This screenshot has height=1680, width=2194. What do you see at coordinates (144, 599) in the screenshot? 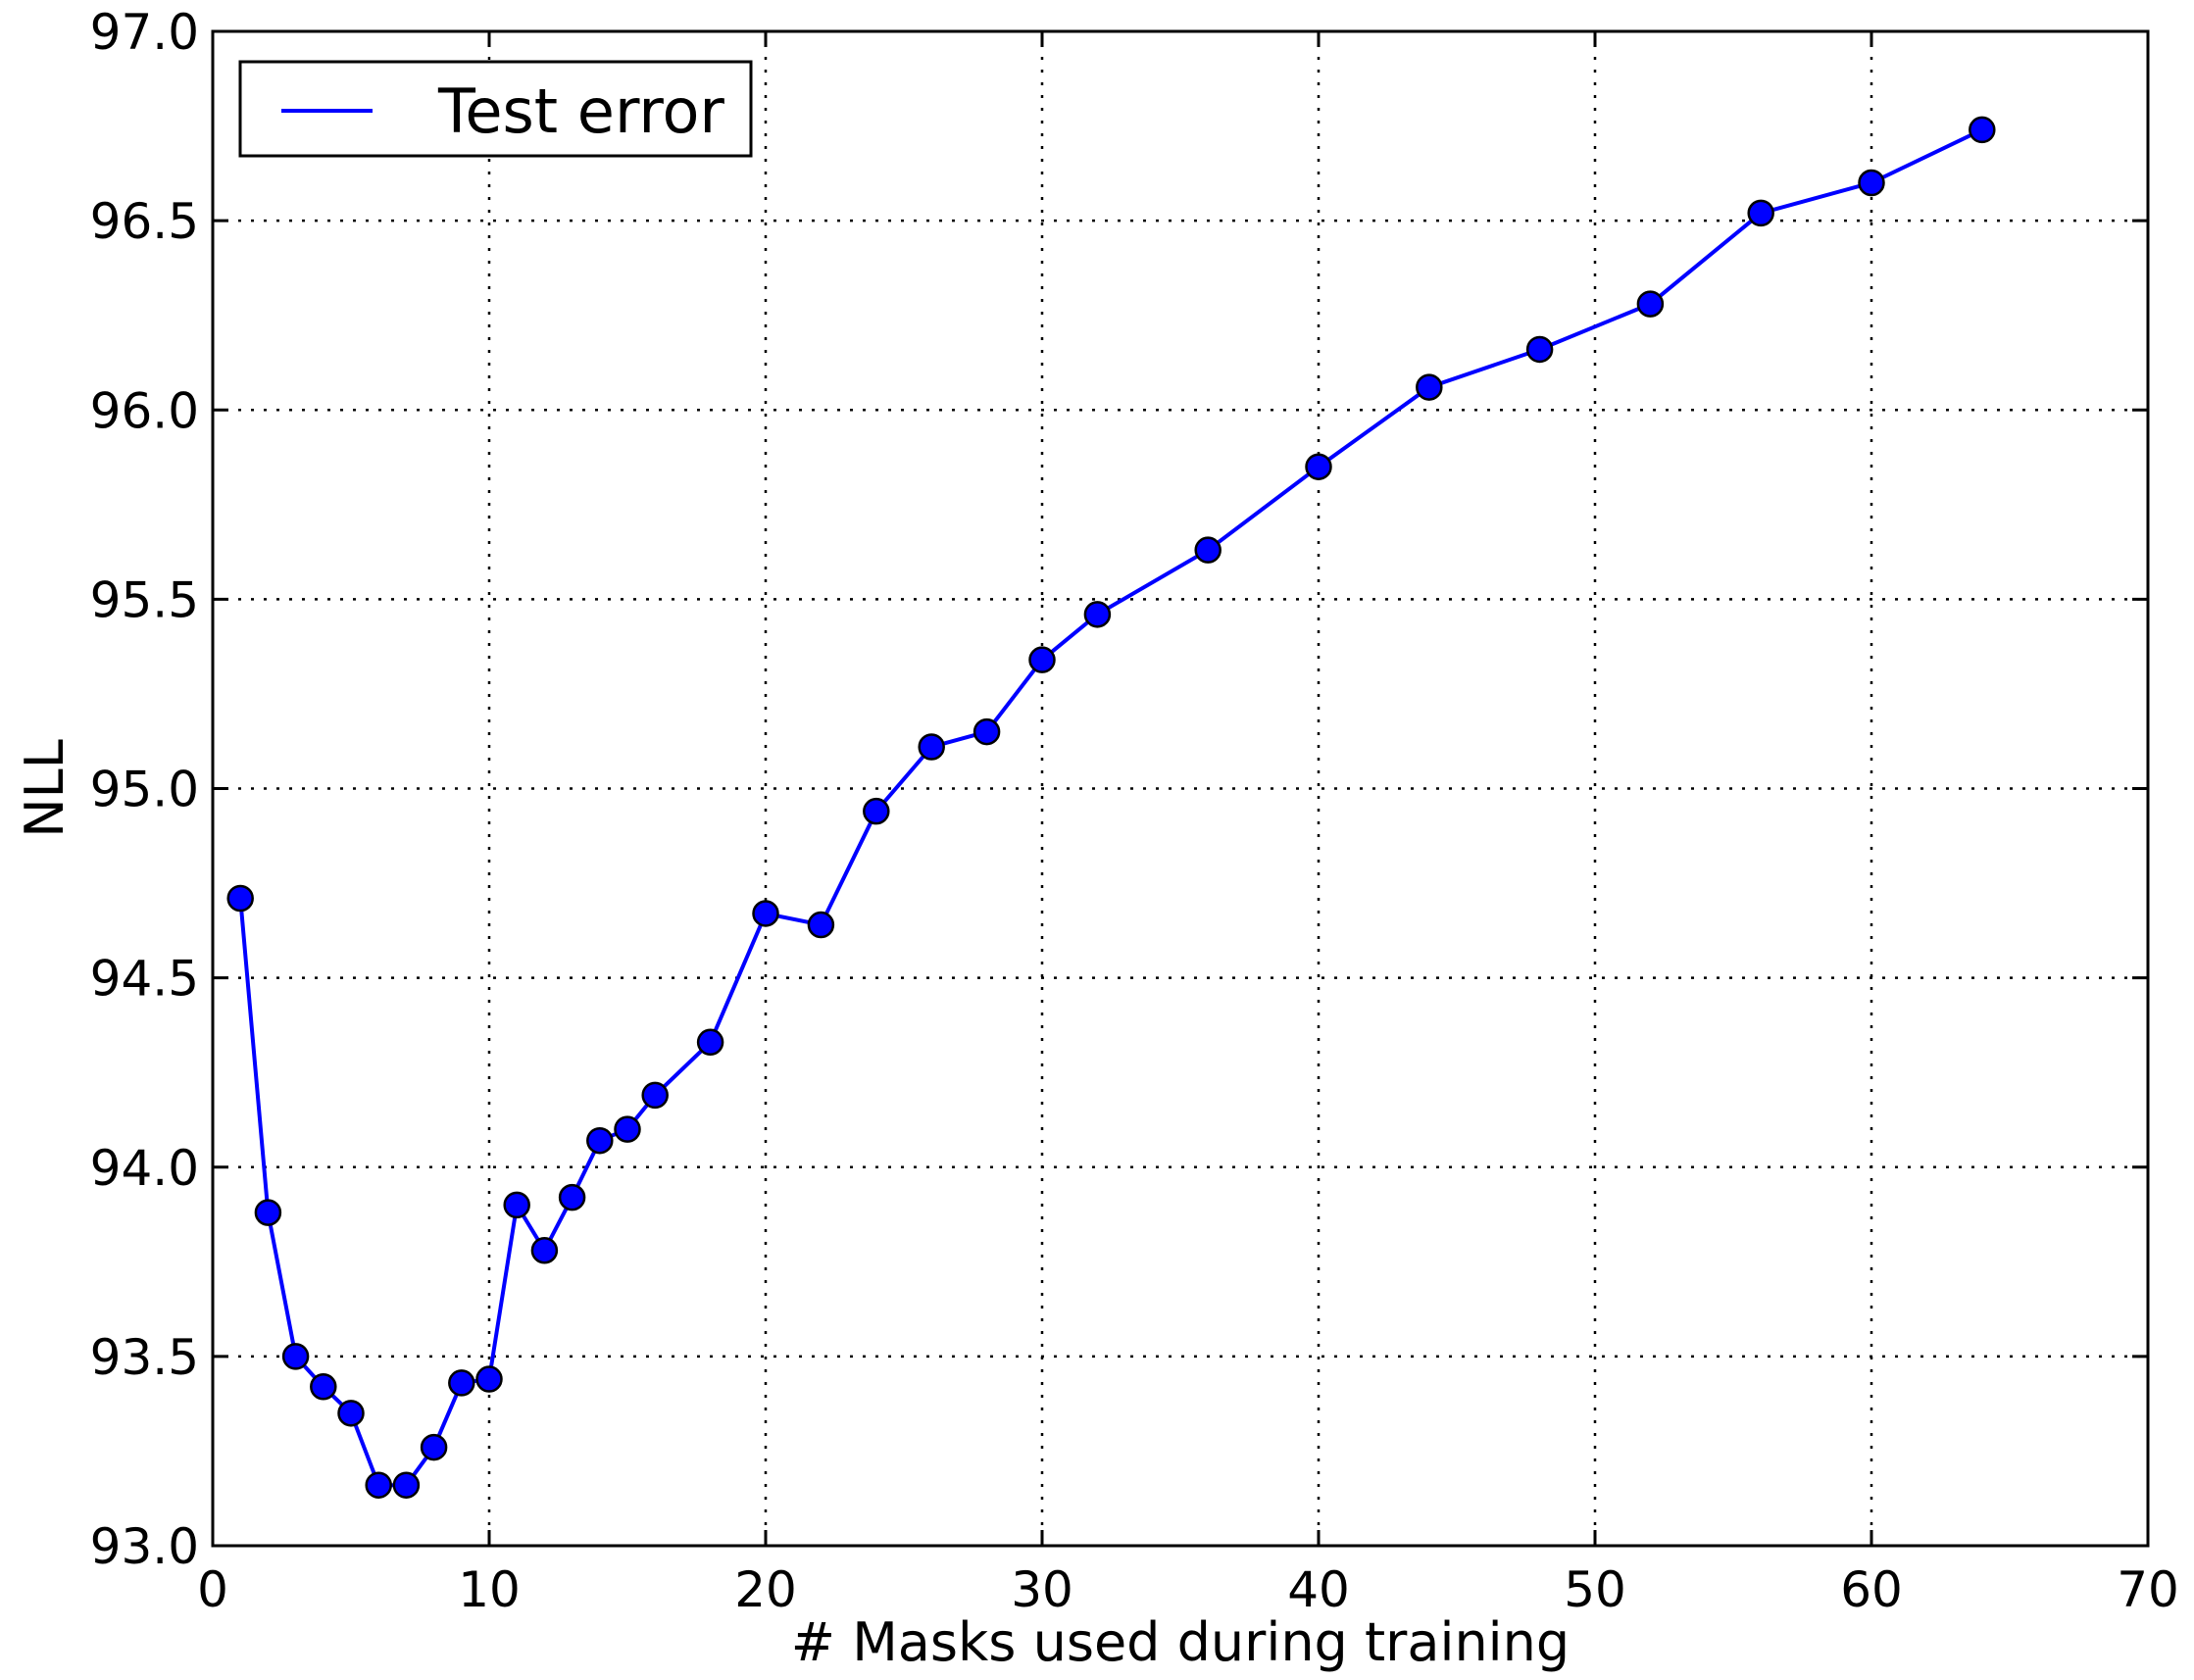
I see `y-tick-label: 95.5` at bounding box center [144, 599].